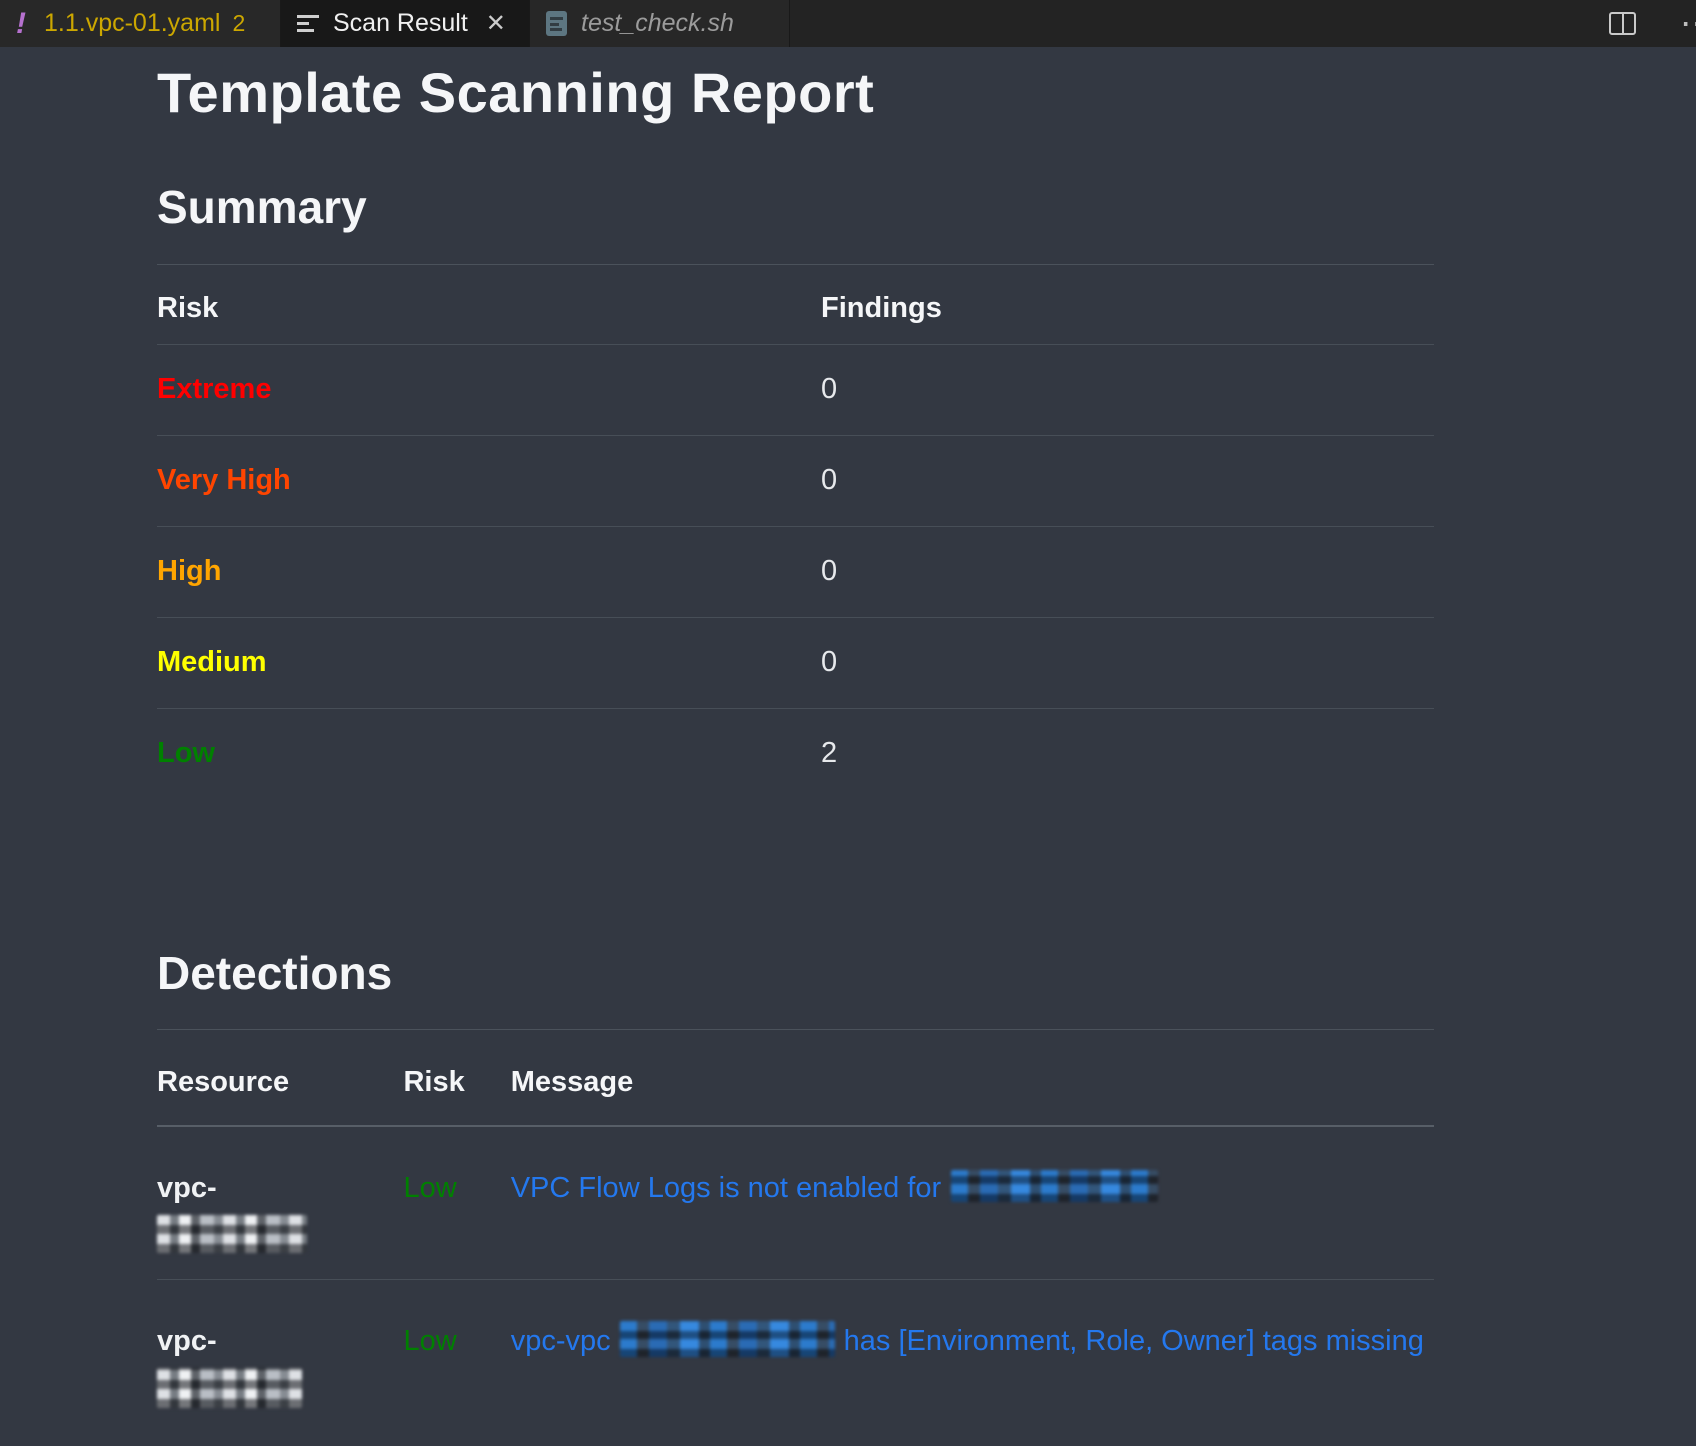 The height and width of the screenshot is (1446, 1696). Describe the element at coordinates (21, 23) in the screenshot. I see `warning-exclamation-icon: !` at that location.